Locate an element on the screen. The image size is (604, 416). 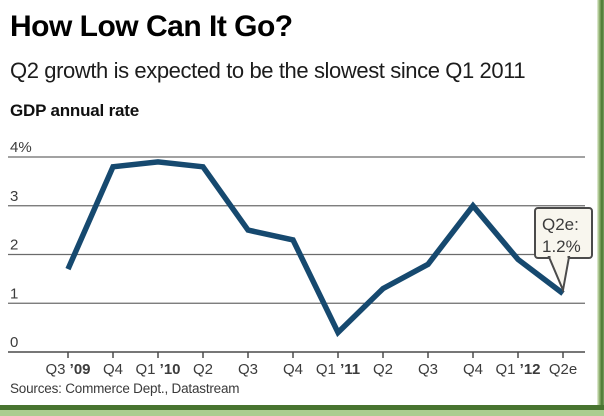
frame-bottom-border-dark is located at coordinates (302, 407).